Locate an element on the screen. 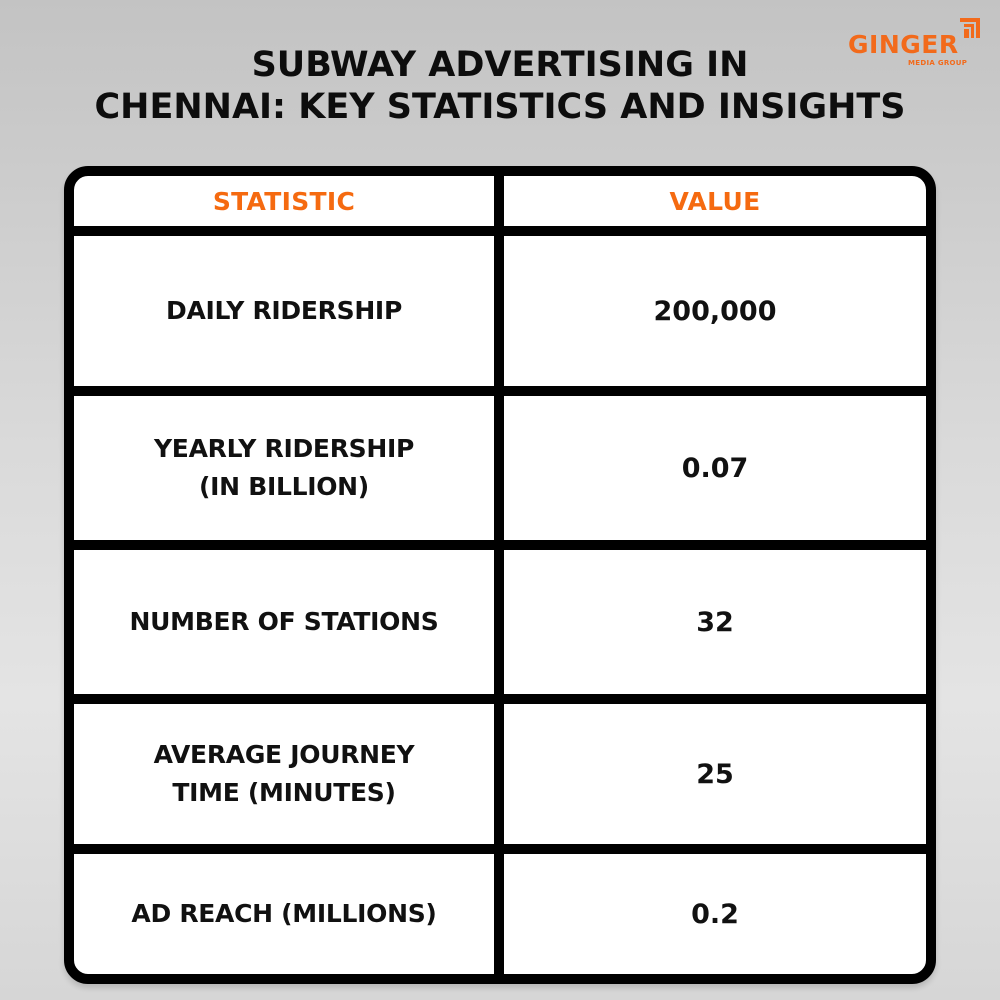 This screenshot has height=1000, width=1000. statistic-cell: YEARLY RIDERSHIP (IN BILLION) is located at coordinates (284, 468).